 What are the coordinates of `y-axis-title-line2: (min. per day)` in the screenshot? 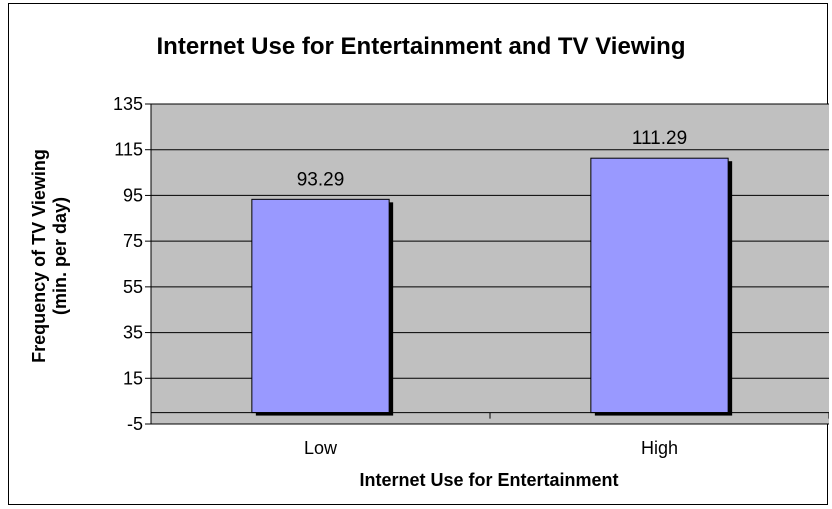 It's located at (60, 256).